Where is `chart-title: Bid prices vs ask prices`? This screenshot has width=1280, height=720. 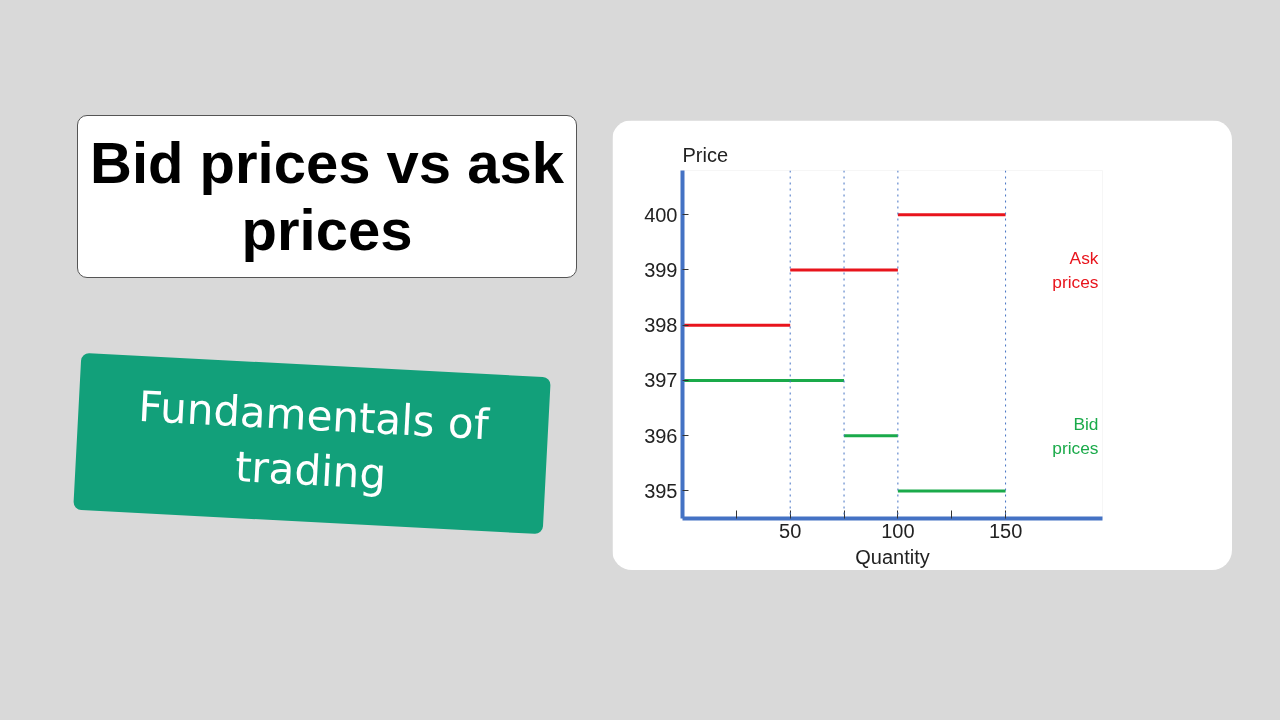 chart-title: Bid prices vs ask prices is located at coordinates (327, 197).